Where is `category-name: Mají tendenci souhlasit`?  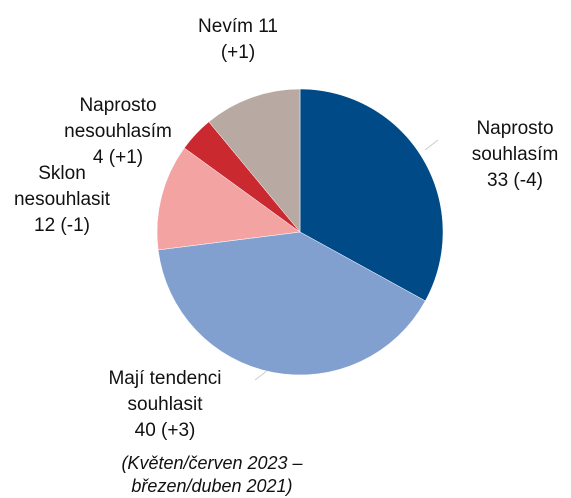
category-name: Mají tendenci souhlasit is located at coordinates (165, 391).